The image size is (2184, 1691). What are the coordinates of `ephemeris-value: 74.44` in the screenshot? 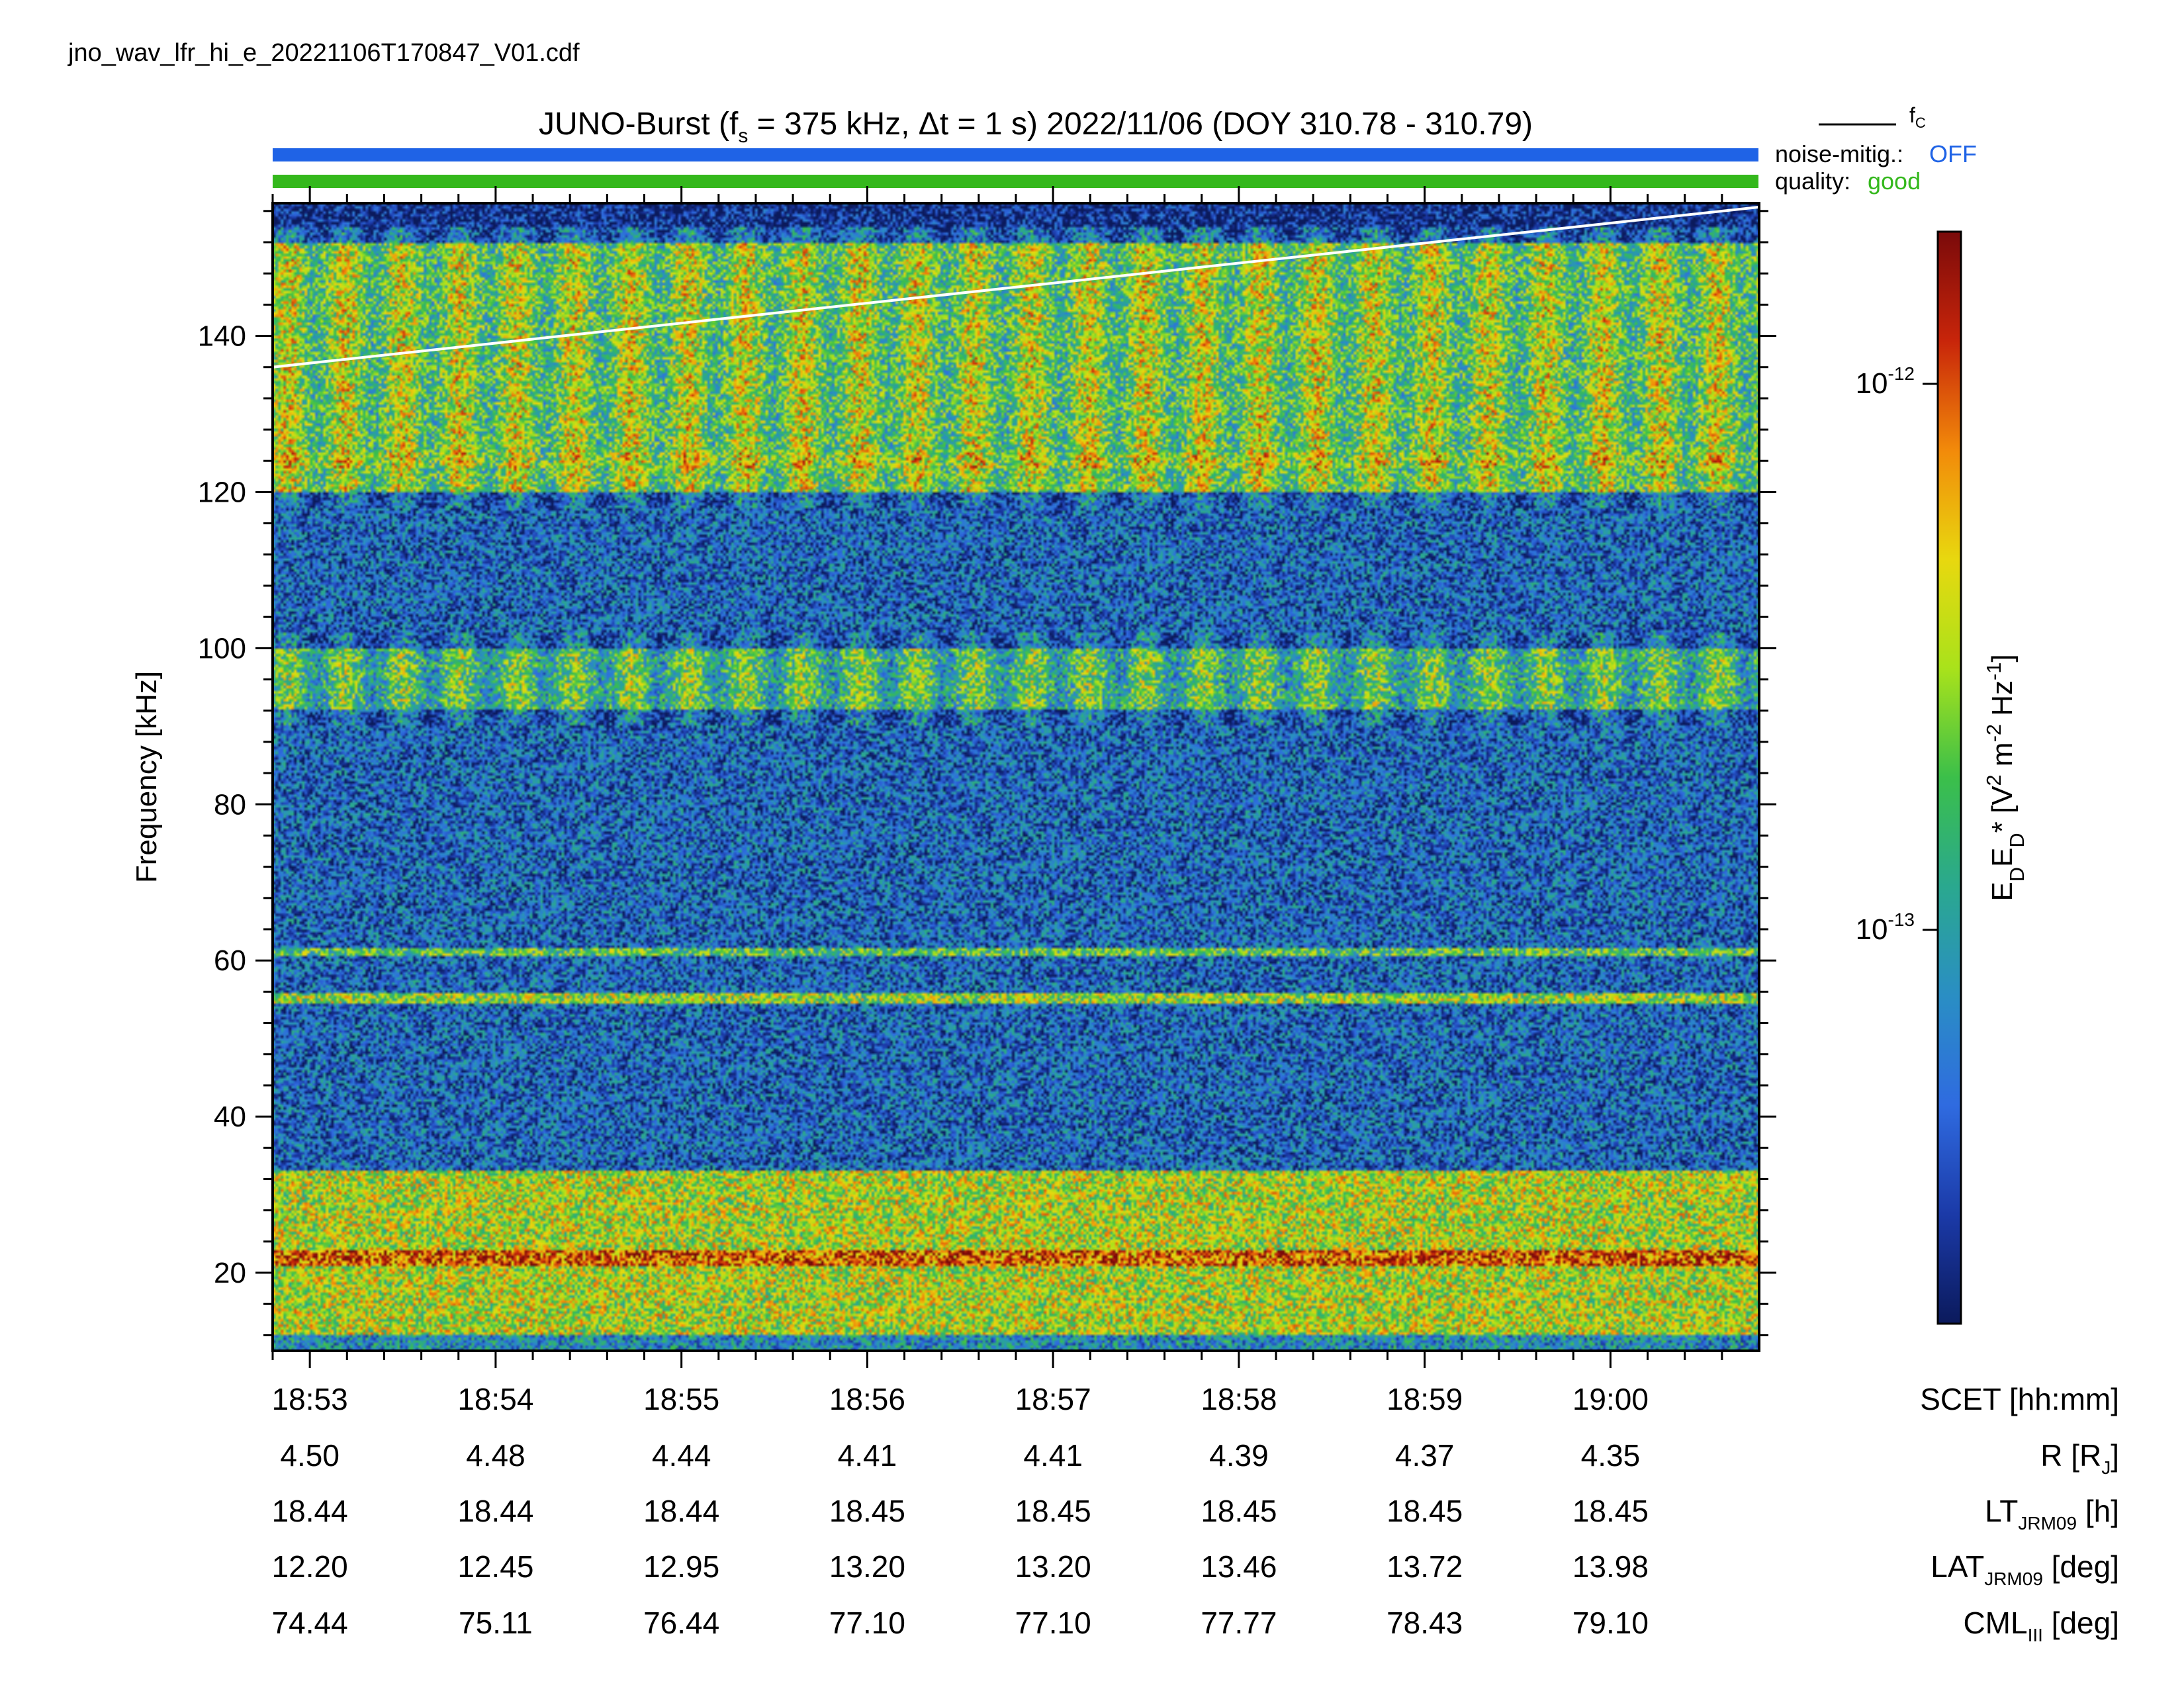 It's located at (310, 1623).